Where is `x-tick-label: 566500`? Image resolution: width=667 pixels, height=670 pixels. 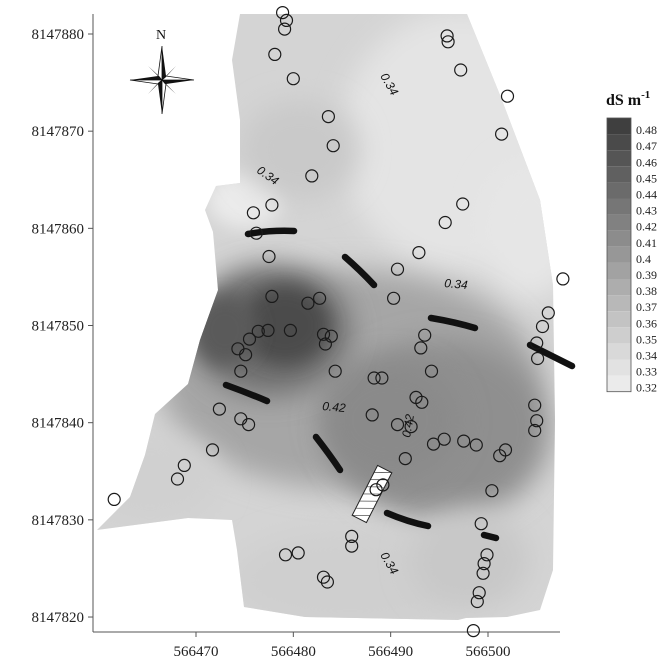
x-tick-label: 566500 is located at coordinates (487, 652).